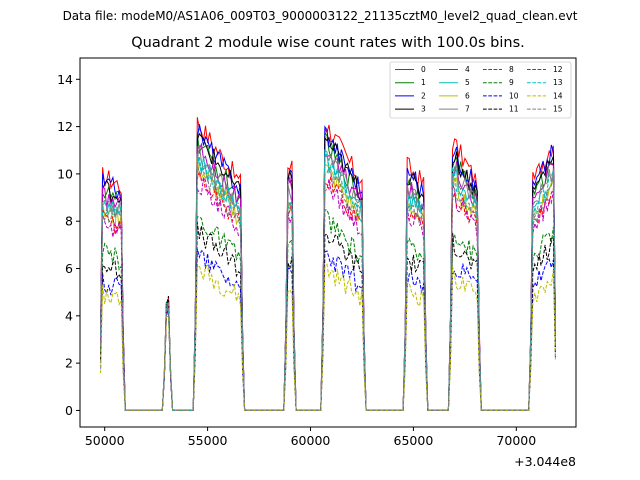  What do you see at coordinates (423, 82) in the screenshot?
I see `legend-label: 1` at bounding box center [423, 82].